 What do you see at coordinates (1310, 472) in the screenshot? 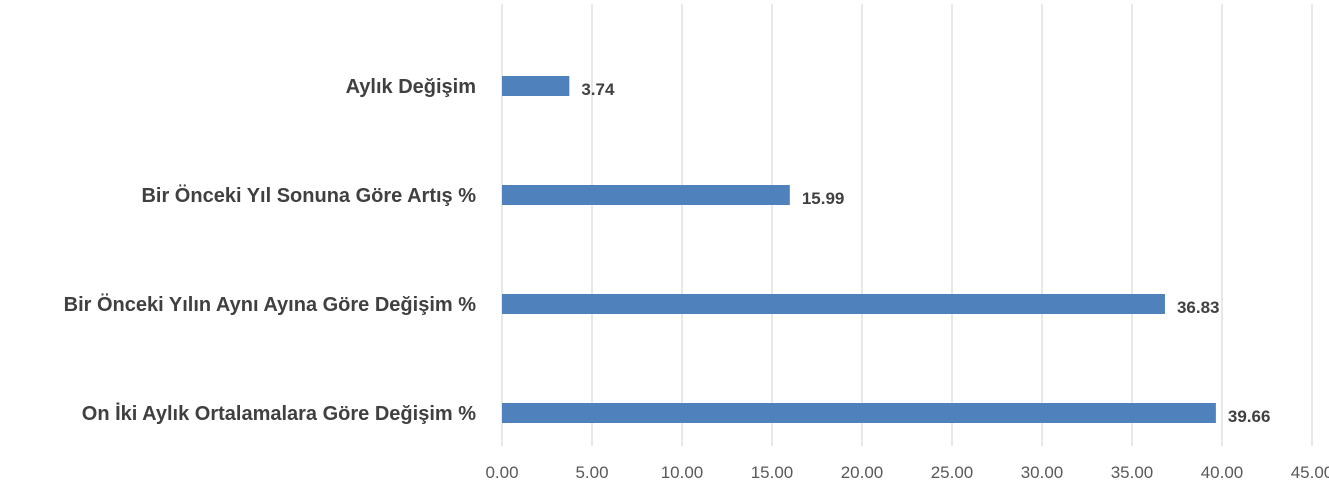
I see `x-tick-label-9: 45.00` at bounding box center [1310, 472].